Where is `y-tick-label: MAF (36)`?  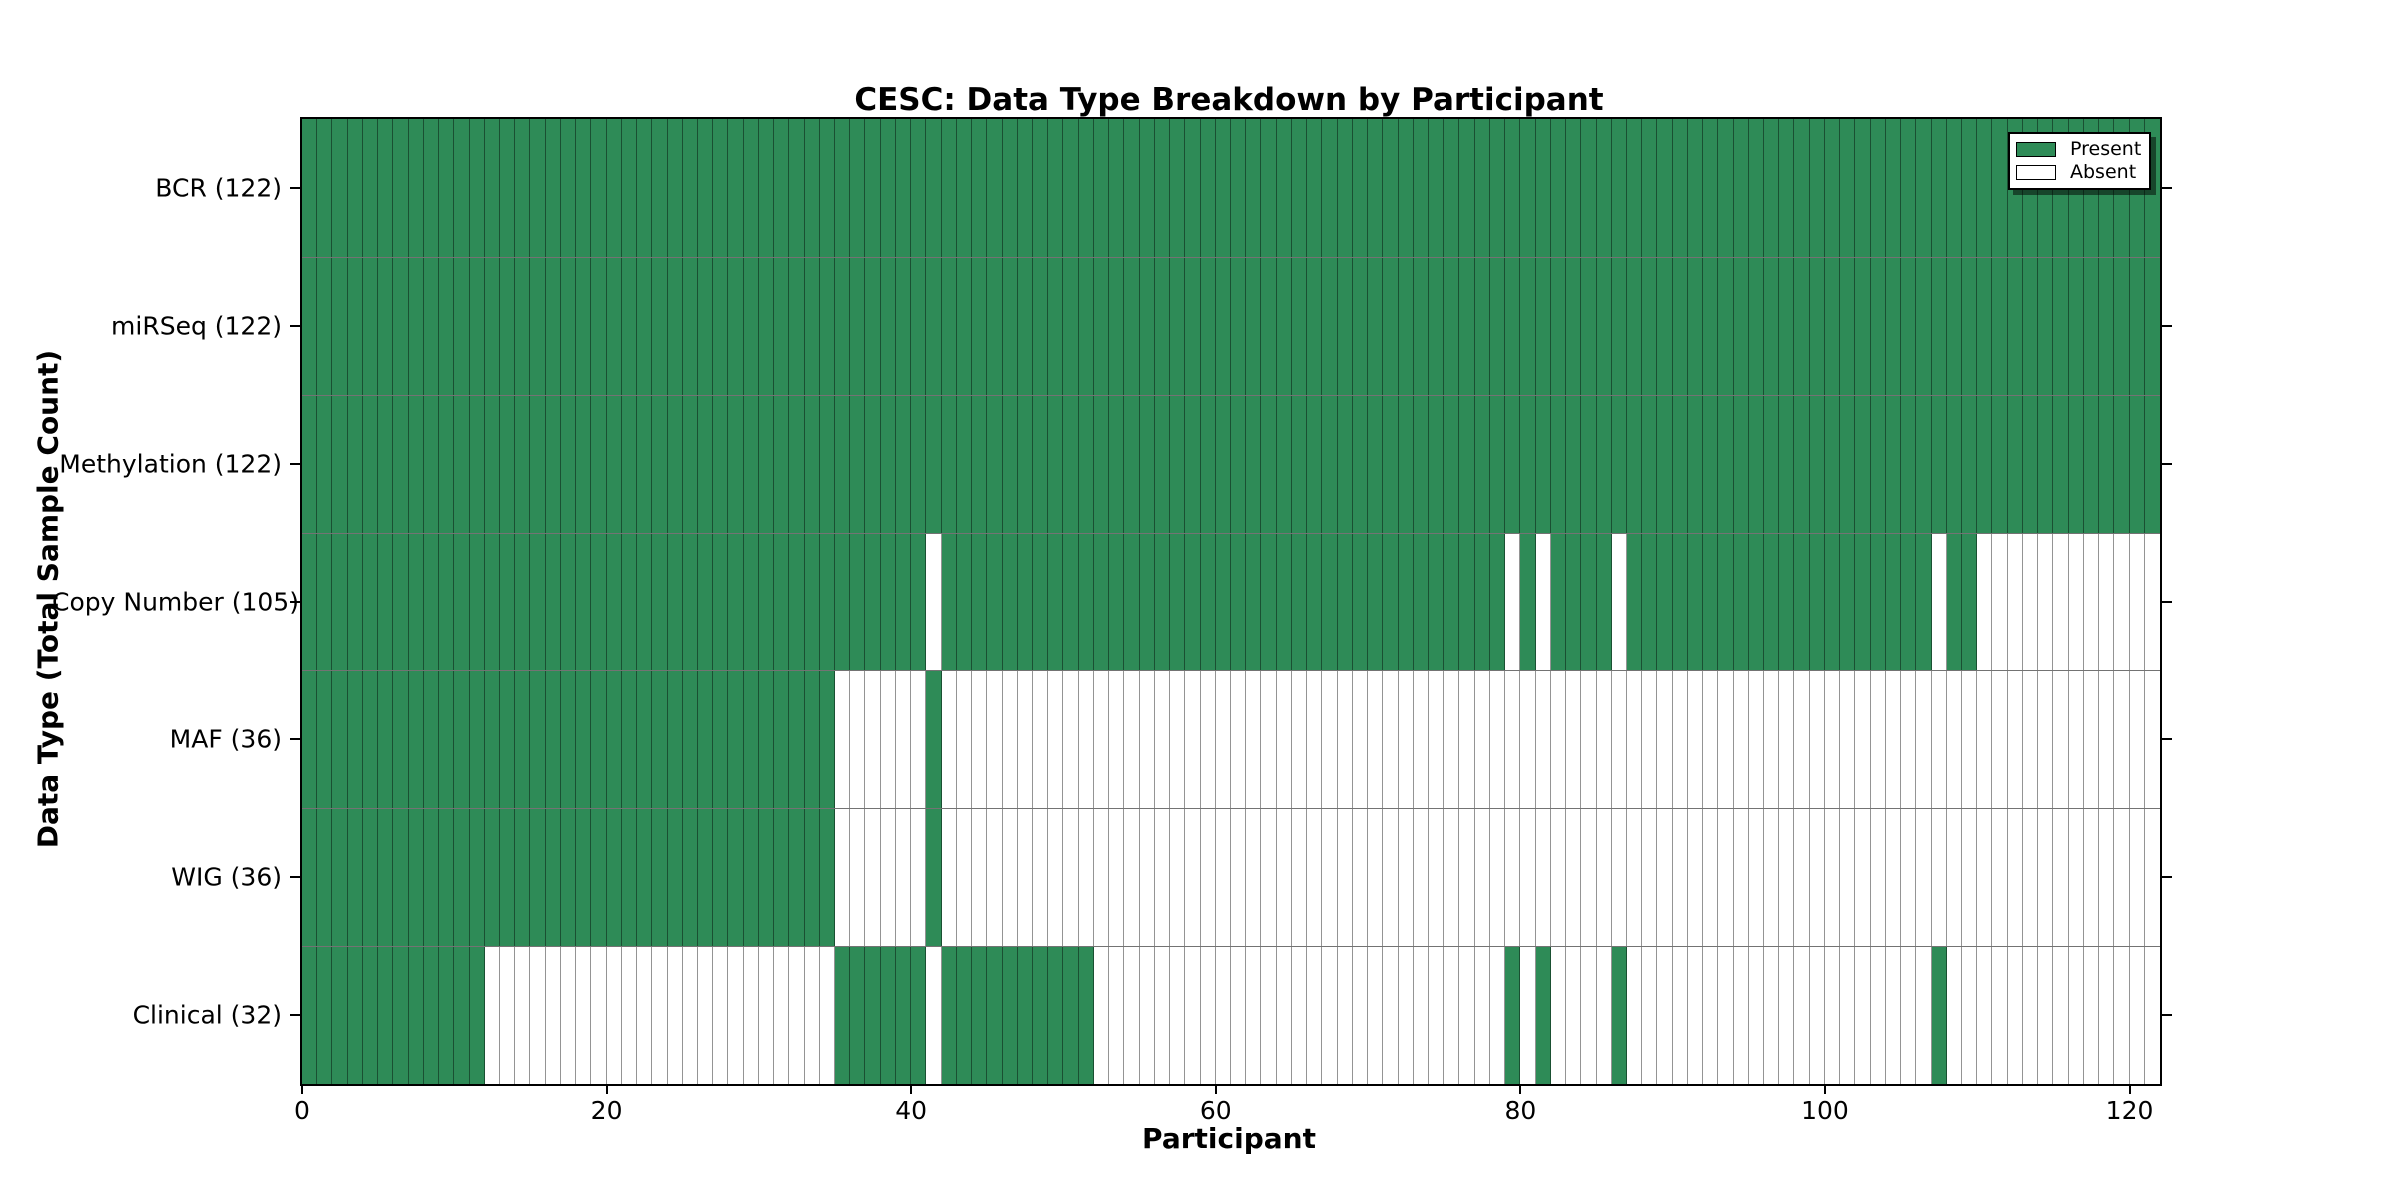 y-tick-label: MAF (36) is located at coordinates (225, 739).